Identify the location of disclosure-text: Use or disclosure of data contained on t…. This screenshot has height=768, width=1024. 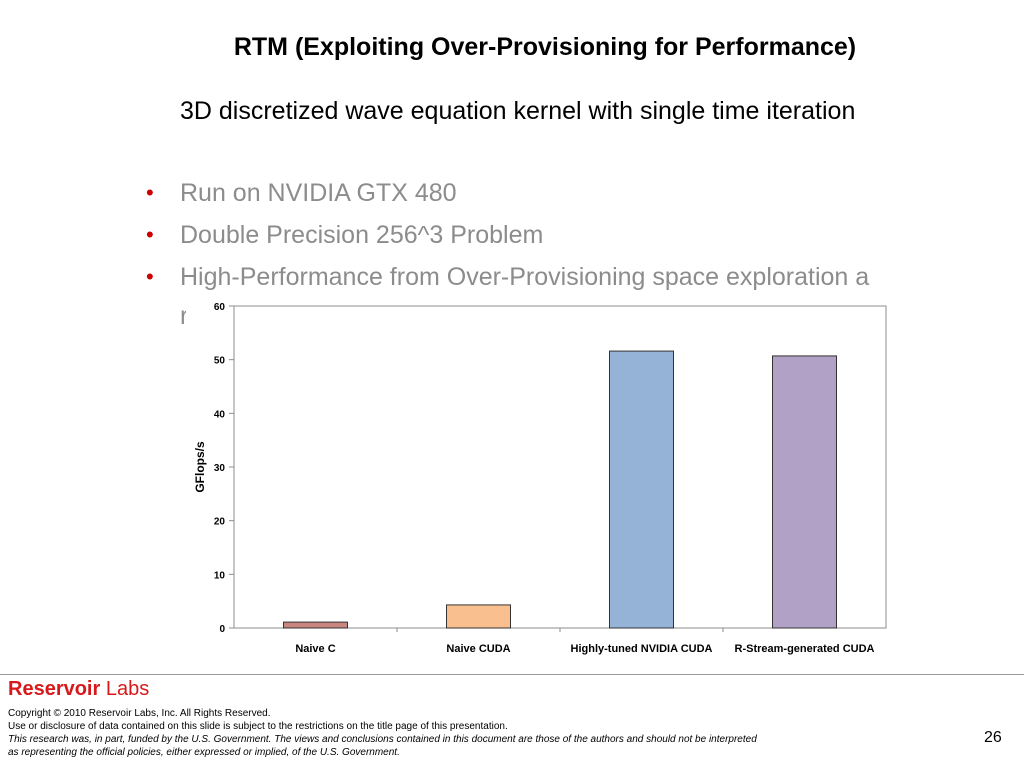
(258, 726).